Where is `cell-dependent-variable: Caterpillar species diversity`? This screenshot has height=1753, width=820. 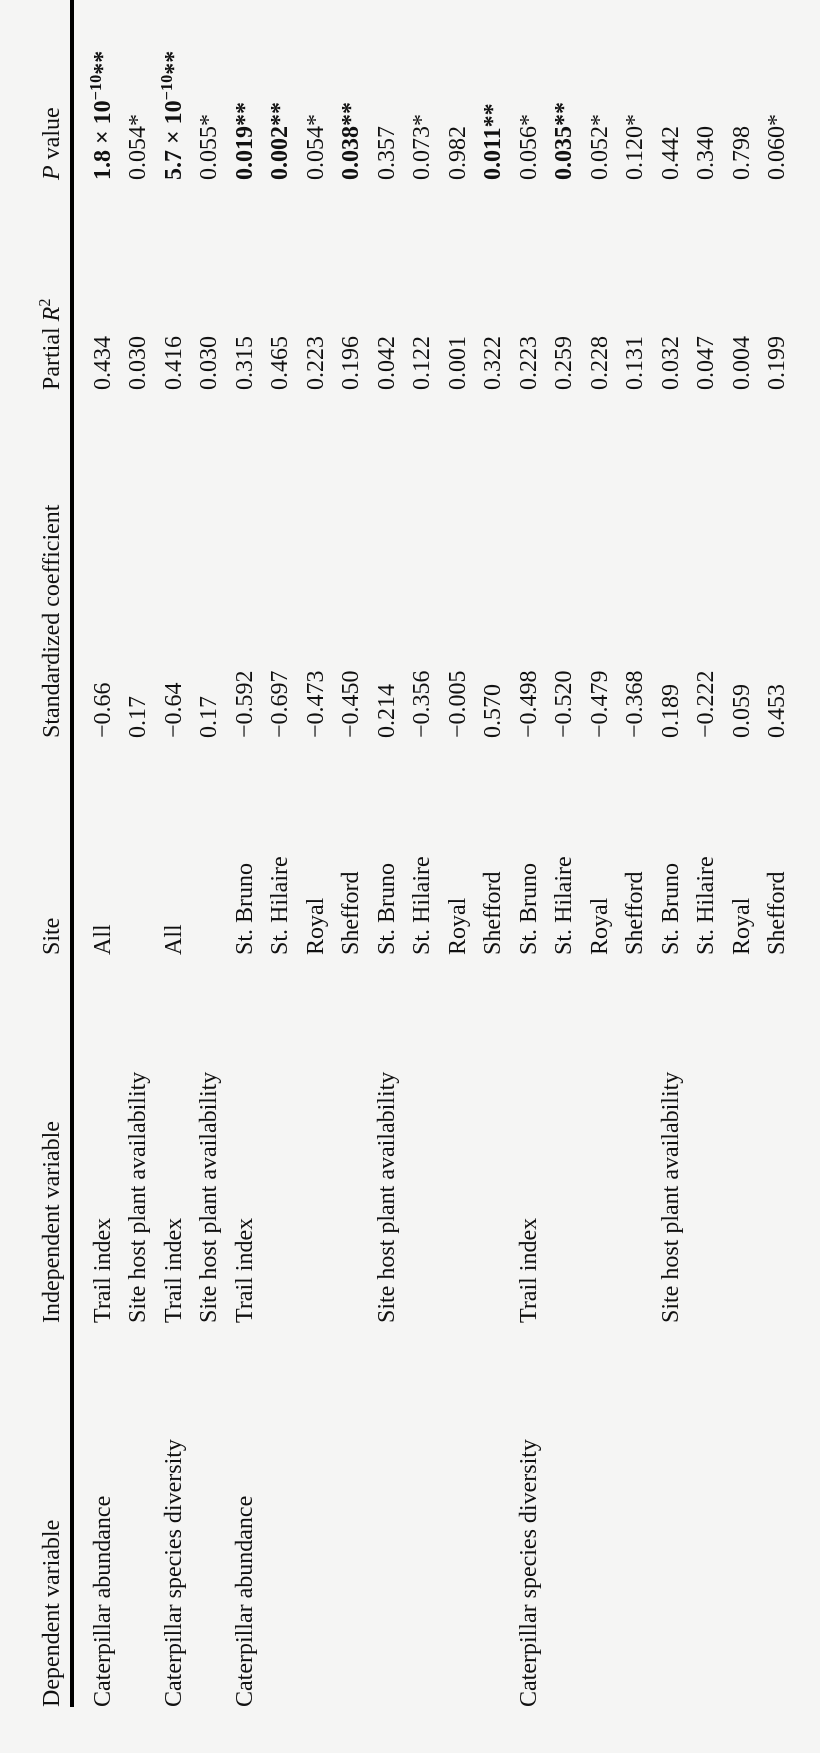 cell-dependent-variable: Caterpillar species diversity is located at coordinates (173, 1573).